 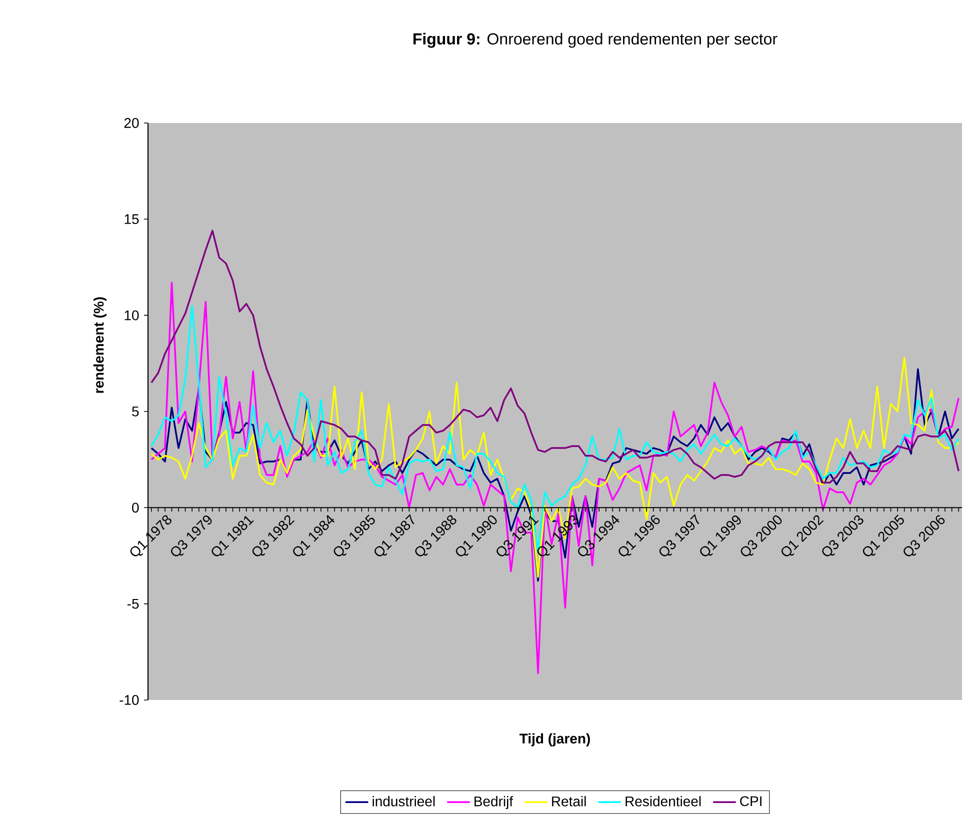 What do you see at coordinates (595, 40) in the screenshot?
I see `chart-title: Figuur 9: Onroerend goed rendementen per sector` at bounding box center [595, 40].